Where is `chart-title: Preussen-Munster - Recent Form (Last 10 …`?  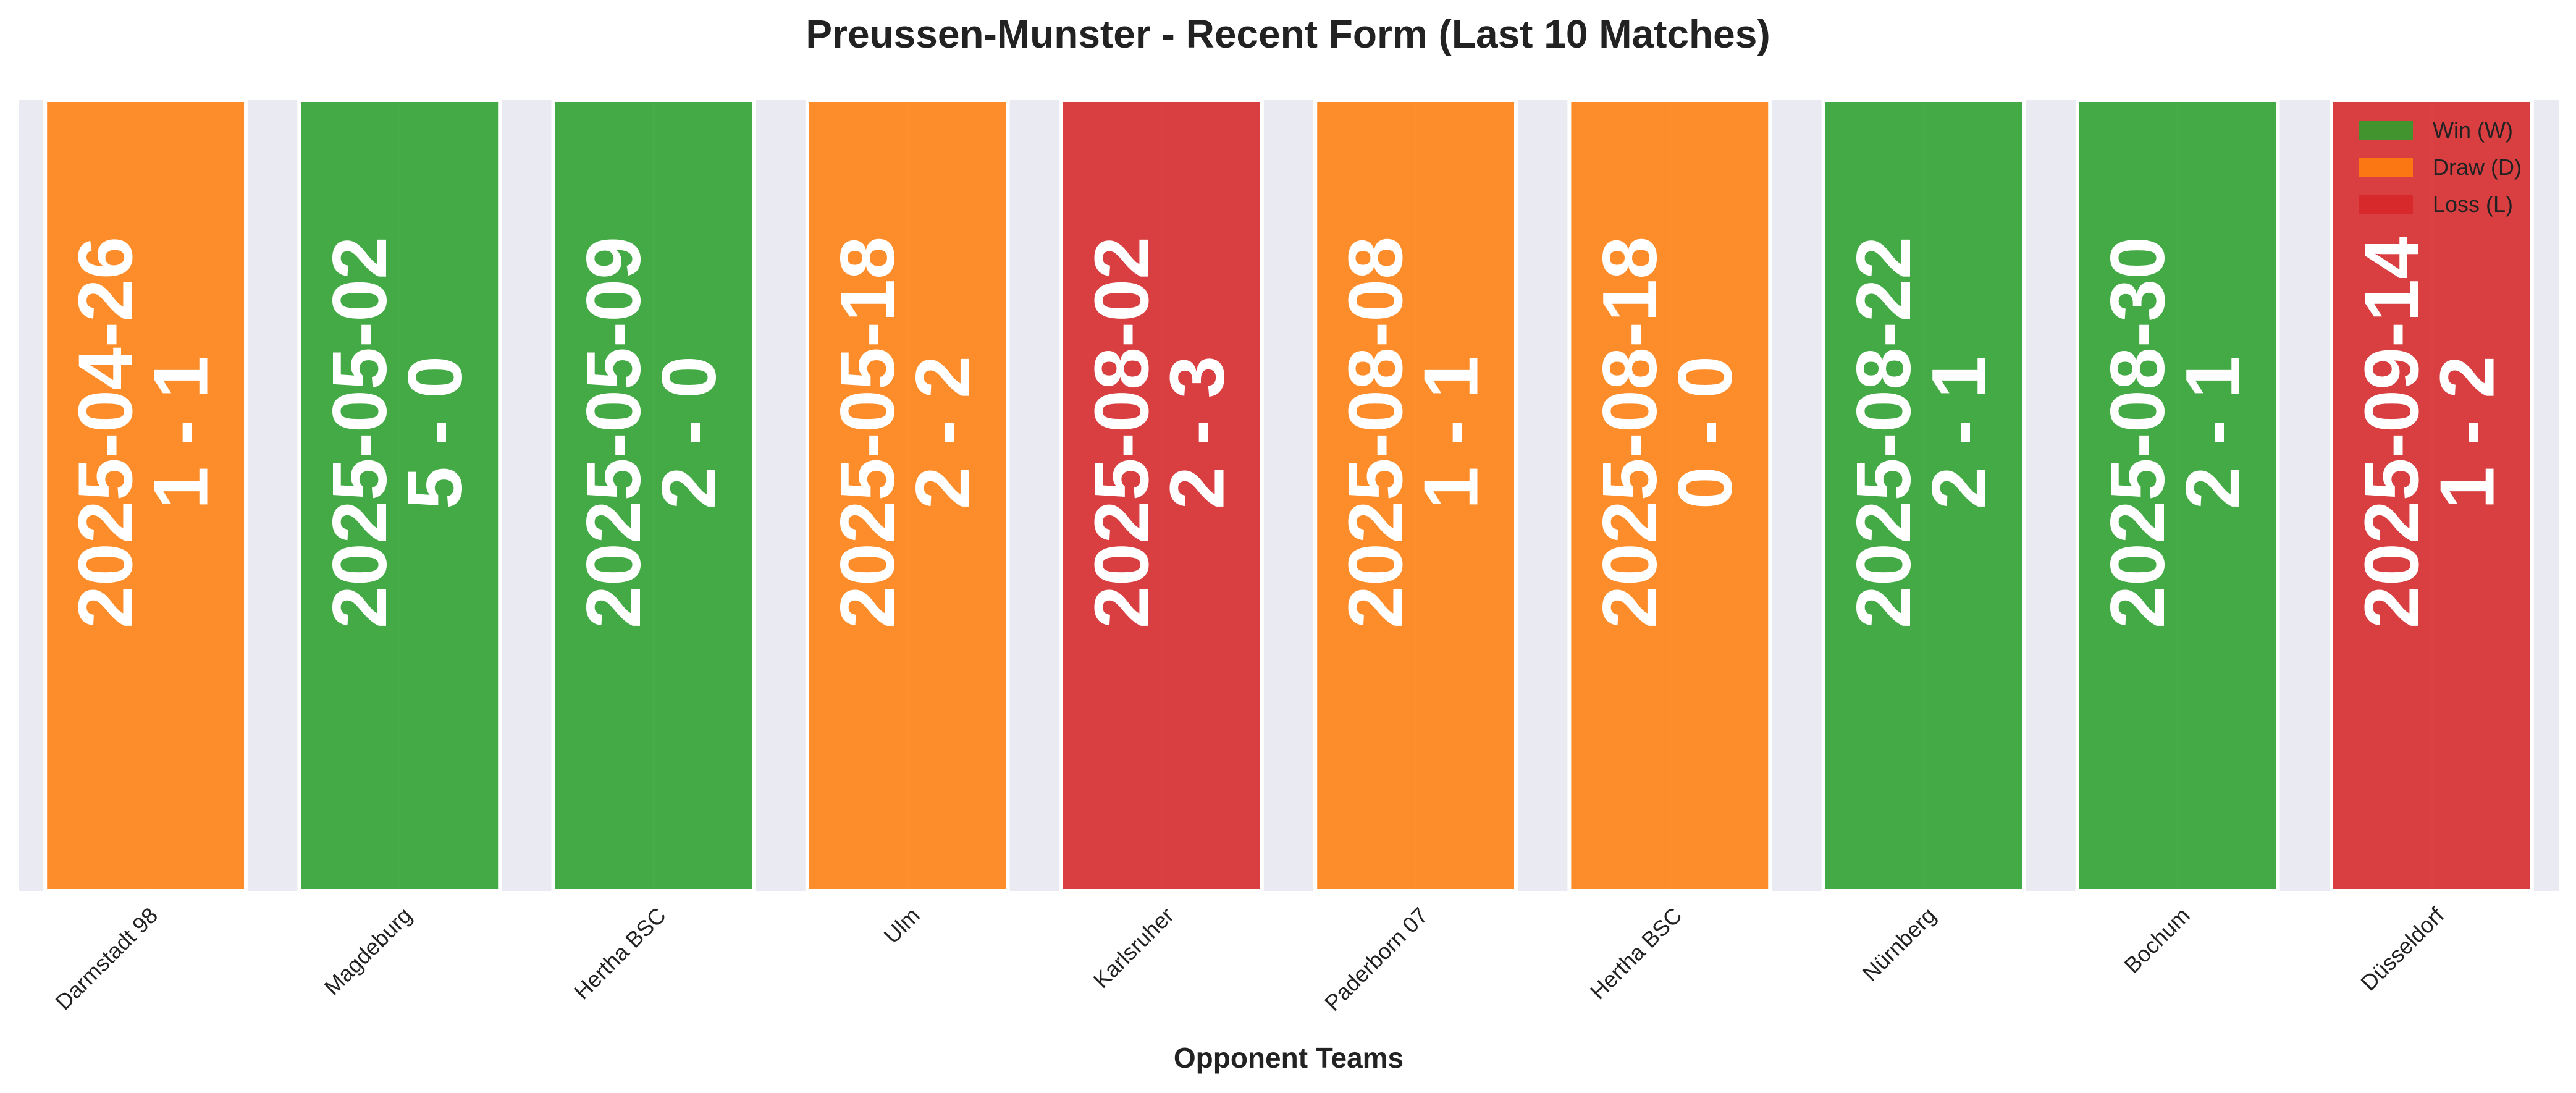
chart-title: Preussen-Munster - Recent Form (Last 10 … is located at coordinates (1288, 34).